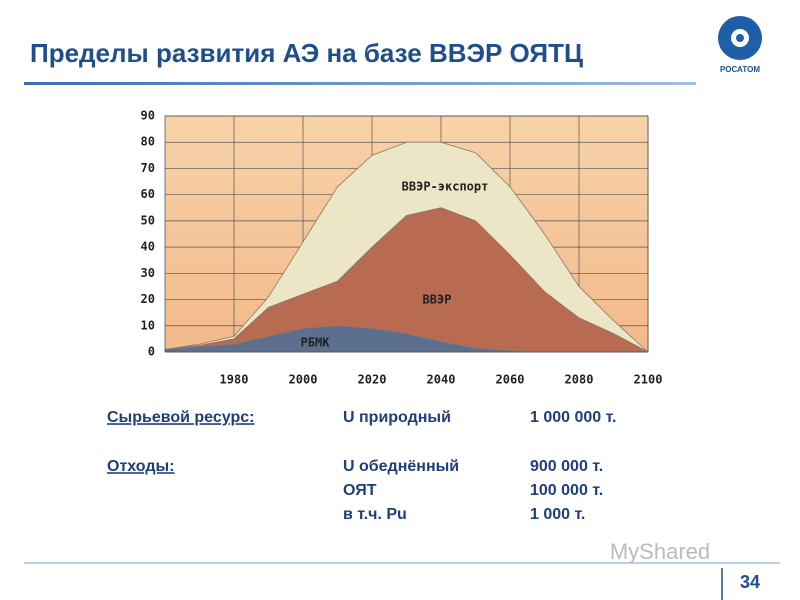 The image size is (800, 600). Describe the element at coordinates (573, 417) in the screenshot. I see `resource-amount: 1 000 000 т.` at that location.